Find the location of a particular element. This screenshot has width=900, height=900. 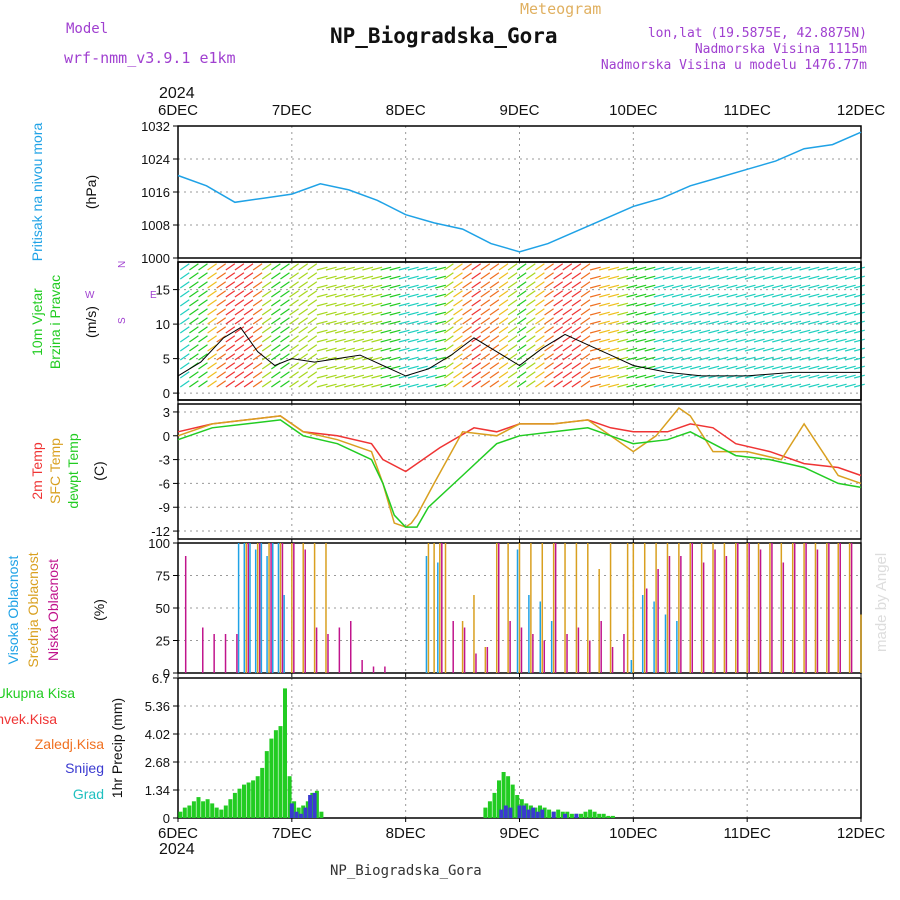

temp-ylabel-dewpt: dewpt Temp is located at coordinates (73, 470).